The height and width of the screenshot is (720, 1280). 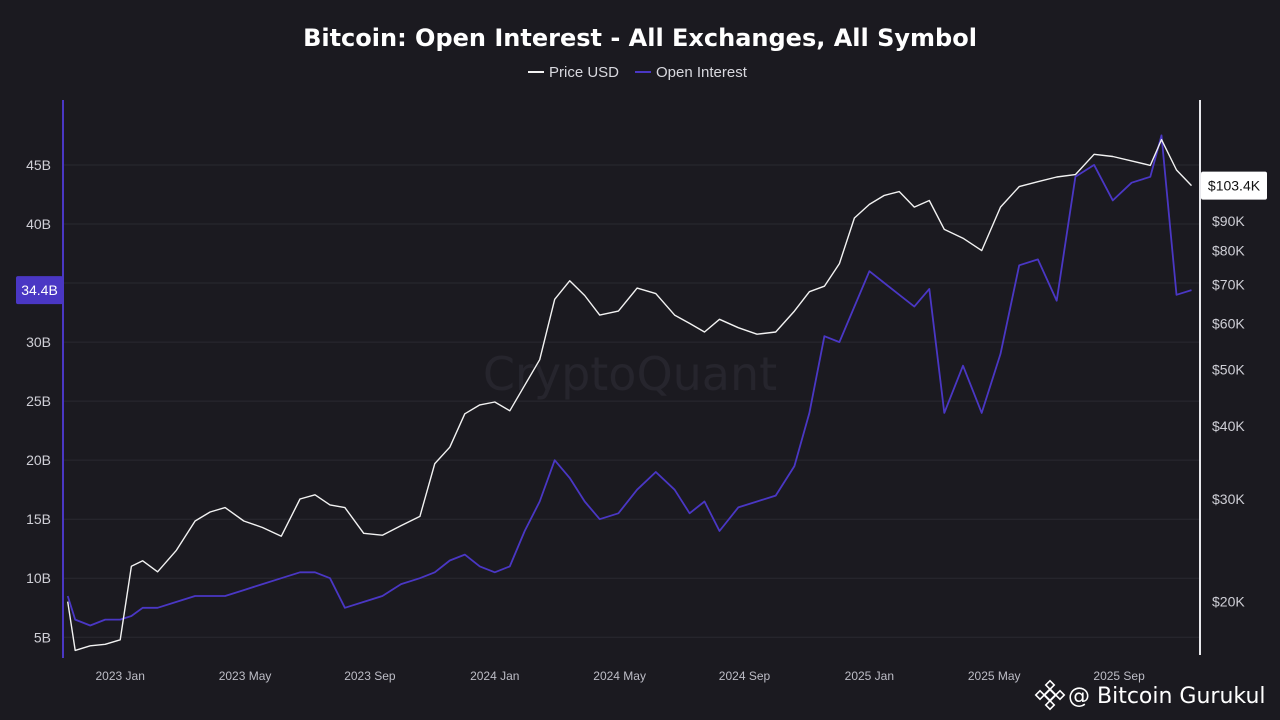 What do you see at coordinates (370, 676) in the screenshot?
I see `x-tick-label: 2023 Sep` at bounding box center [370, 676].